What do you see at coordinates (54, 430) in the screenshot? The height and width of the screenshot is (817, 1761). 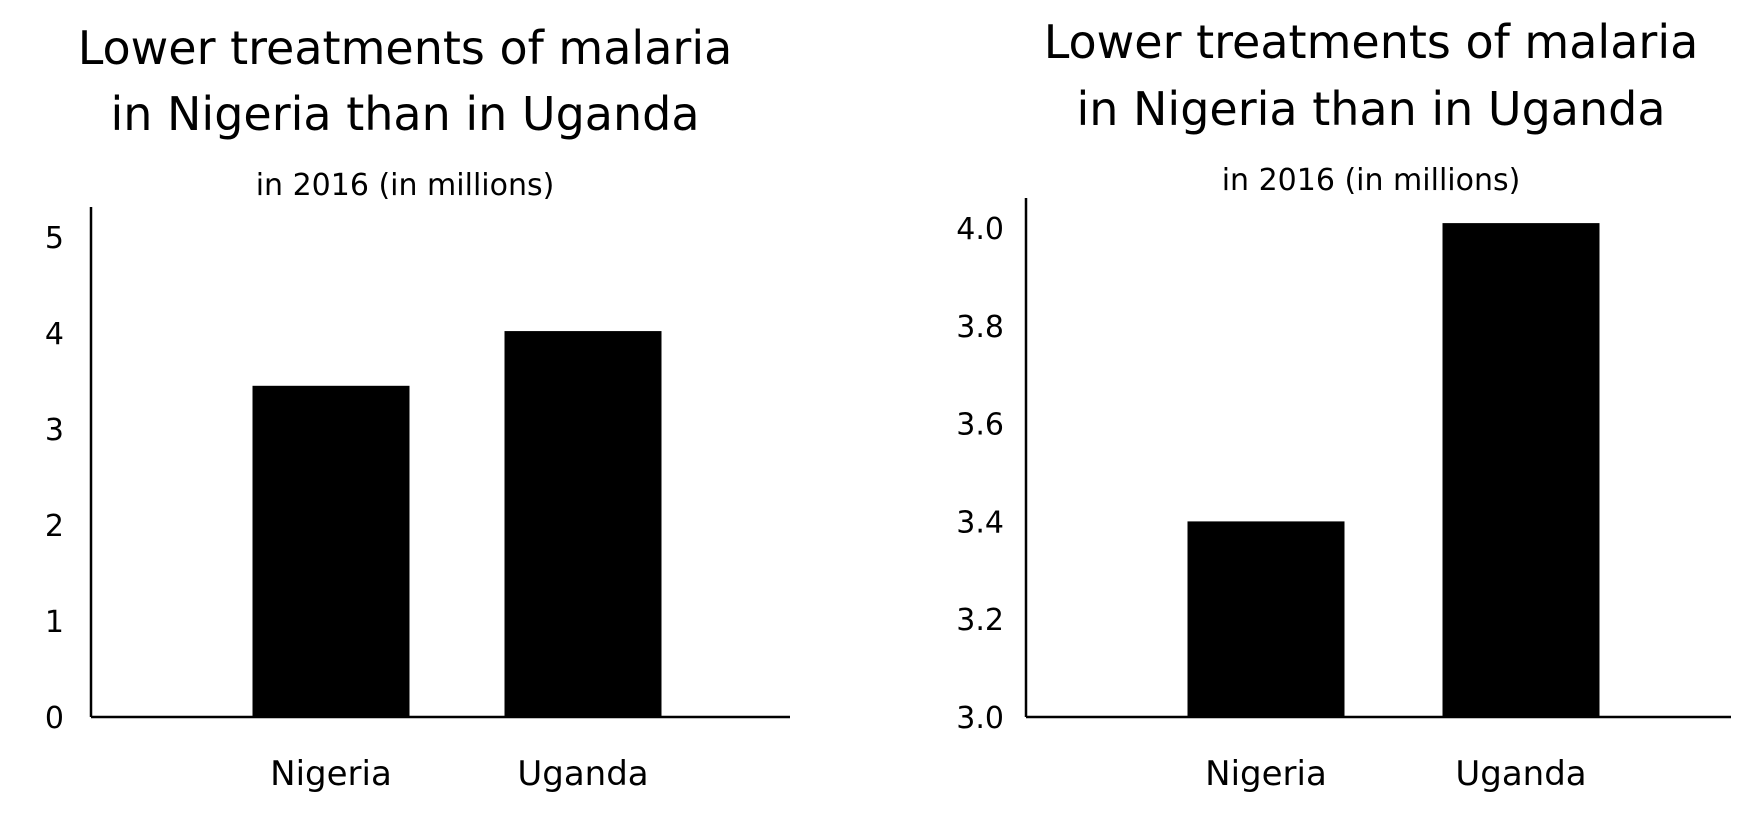 I see `y-tick-label: 3` at bounding box center [54, 430].